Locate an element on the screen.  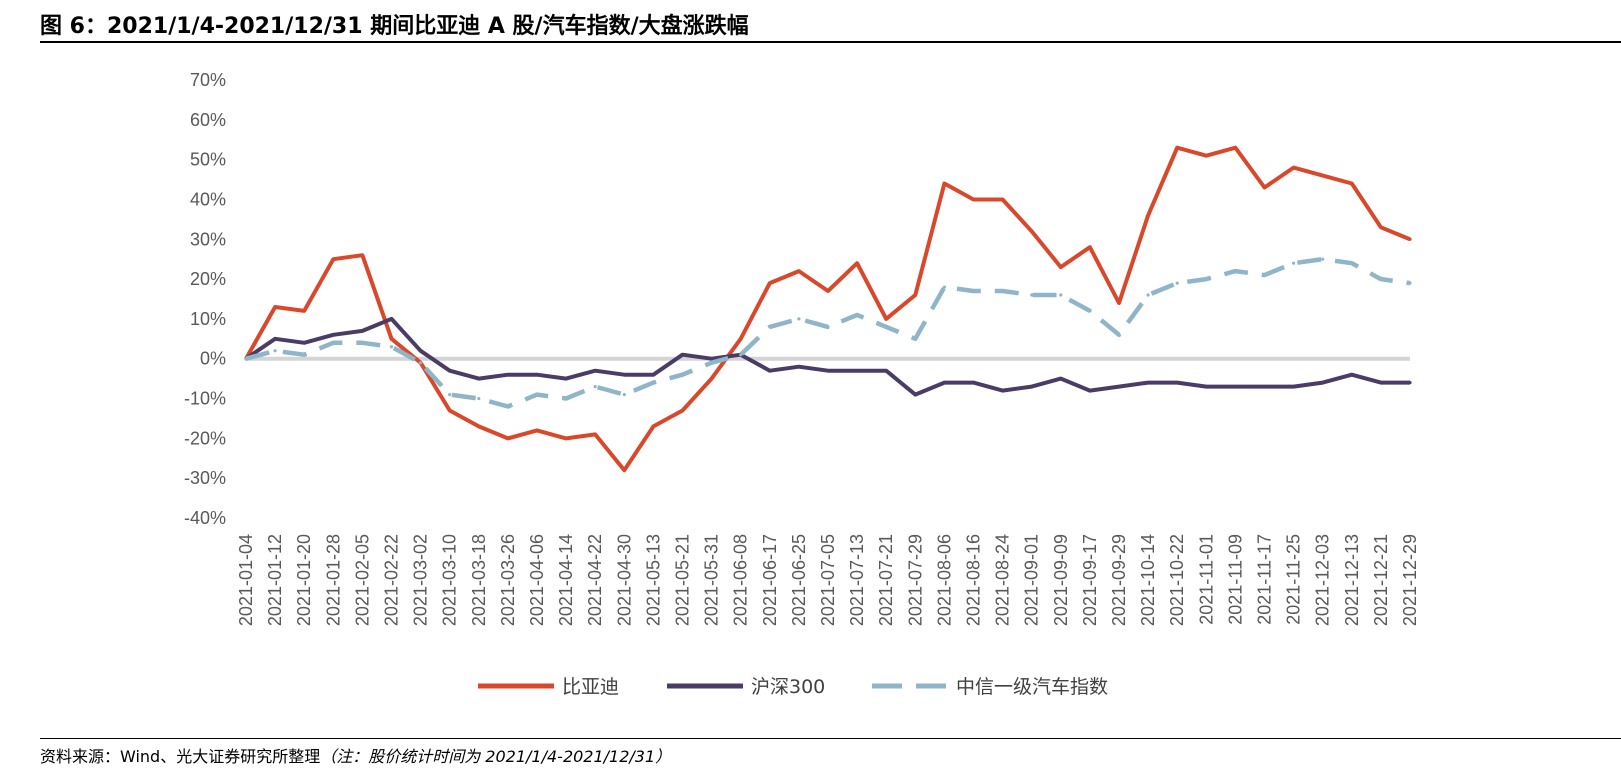
x-tick-label: 2021-09-09 is located at coordinates (1061, 580).